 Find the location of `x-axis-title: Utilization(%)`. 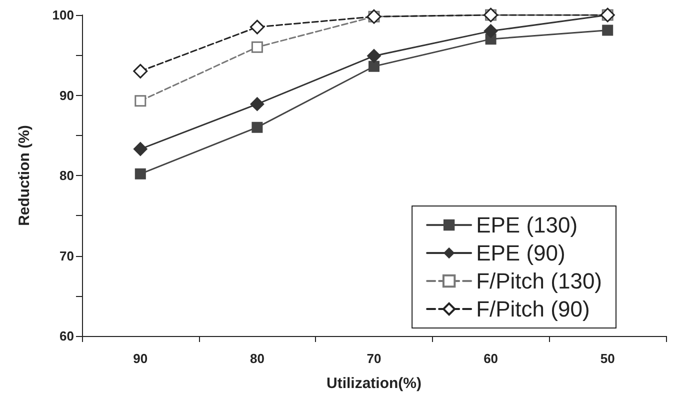

x-axis-title: Utilization(%) is located at coordinates (374, 383).